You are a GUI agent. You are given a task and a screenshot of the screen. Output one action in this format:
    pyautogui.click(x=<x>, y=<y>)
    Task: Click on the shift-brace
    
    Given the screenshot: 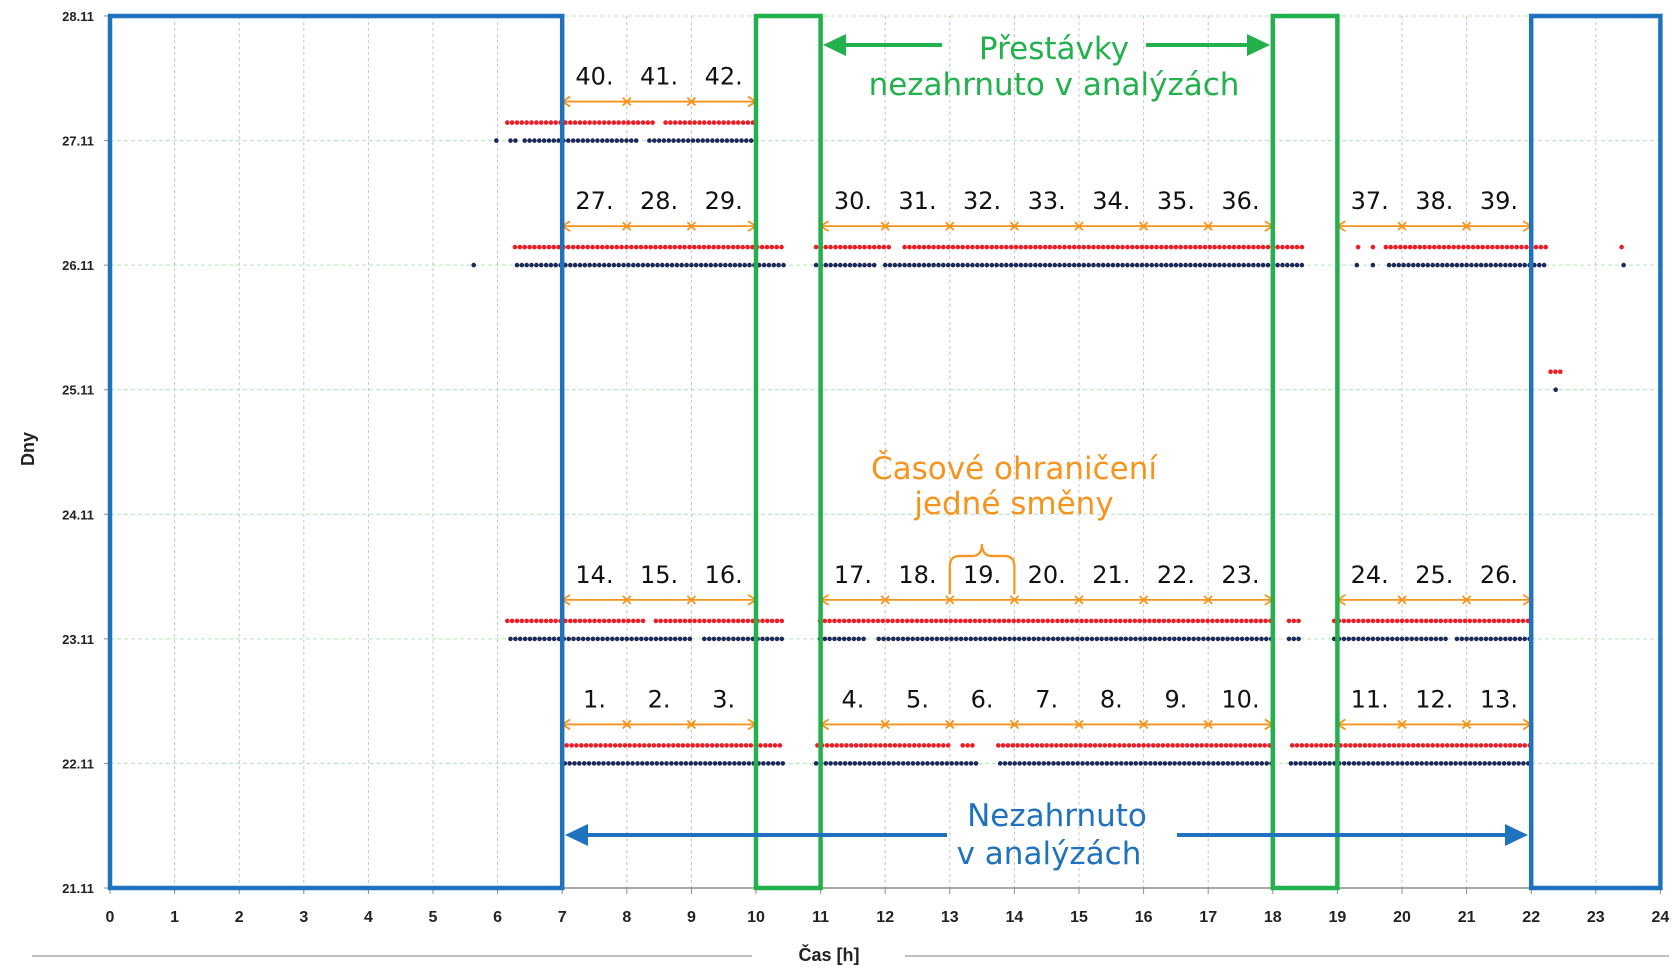 What is the action you would take?
    pyautogui.click(x=982, y=568)
    